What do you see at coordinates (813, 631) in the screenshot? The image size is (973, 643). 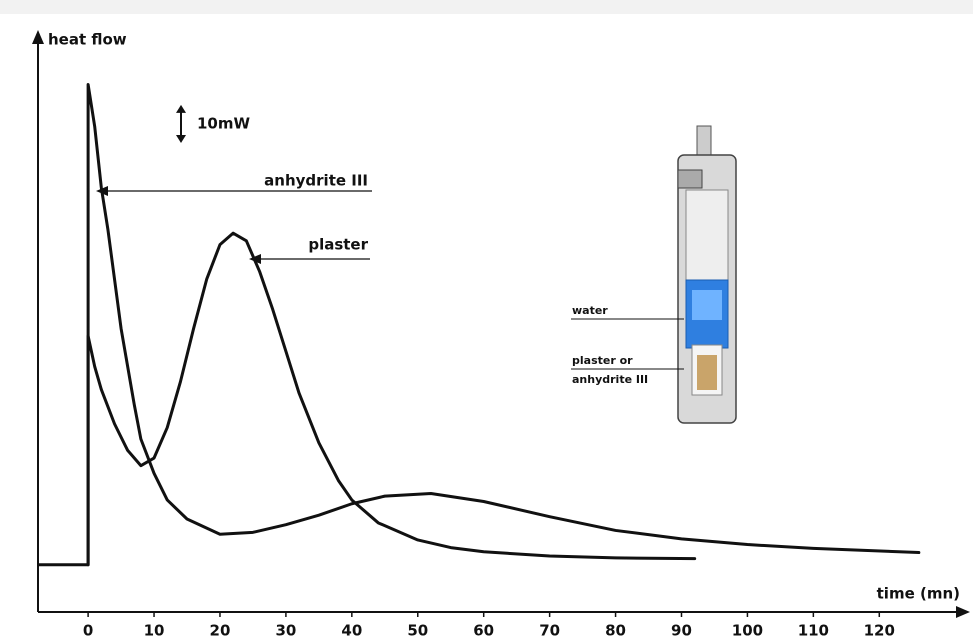 I see `x-tick-label: 110` at bounding box center [813, 631].